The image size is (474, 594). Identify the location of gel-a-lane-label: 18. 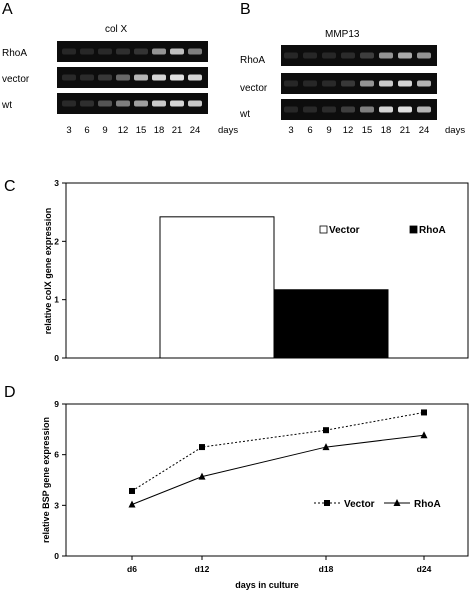
(159, 130).